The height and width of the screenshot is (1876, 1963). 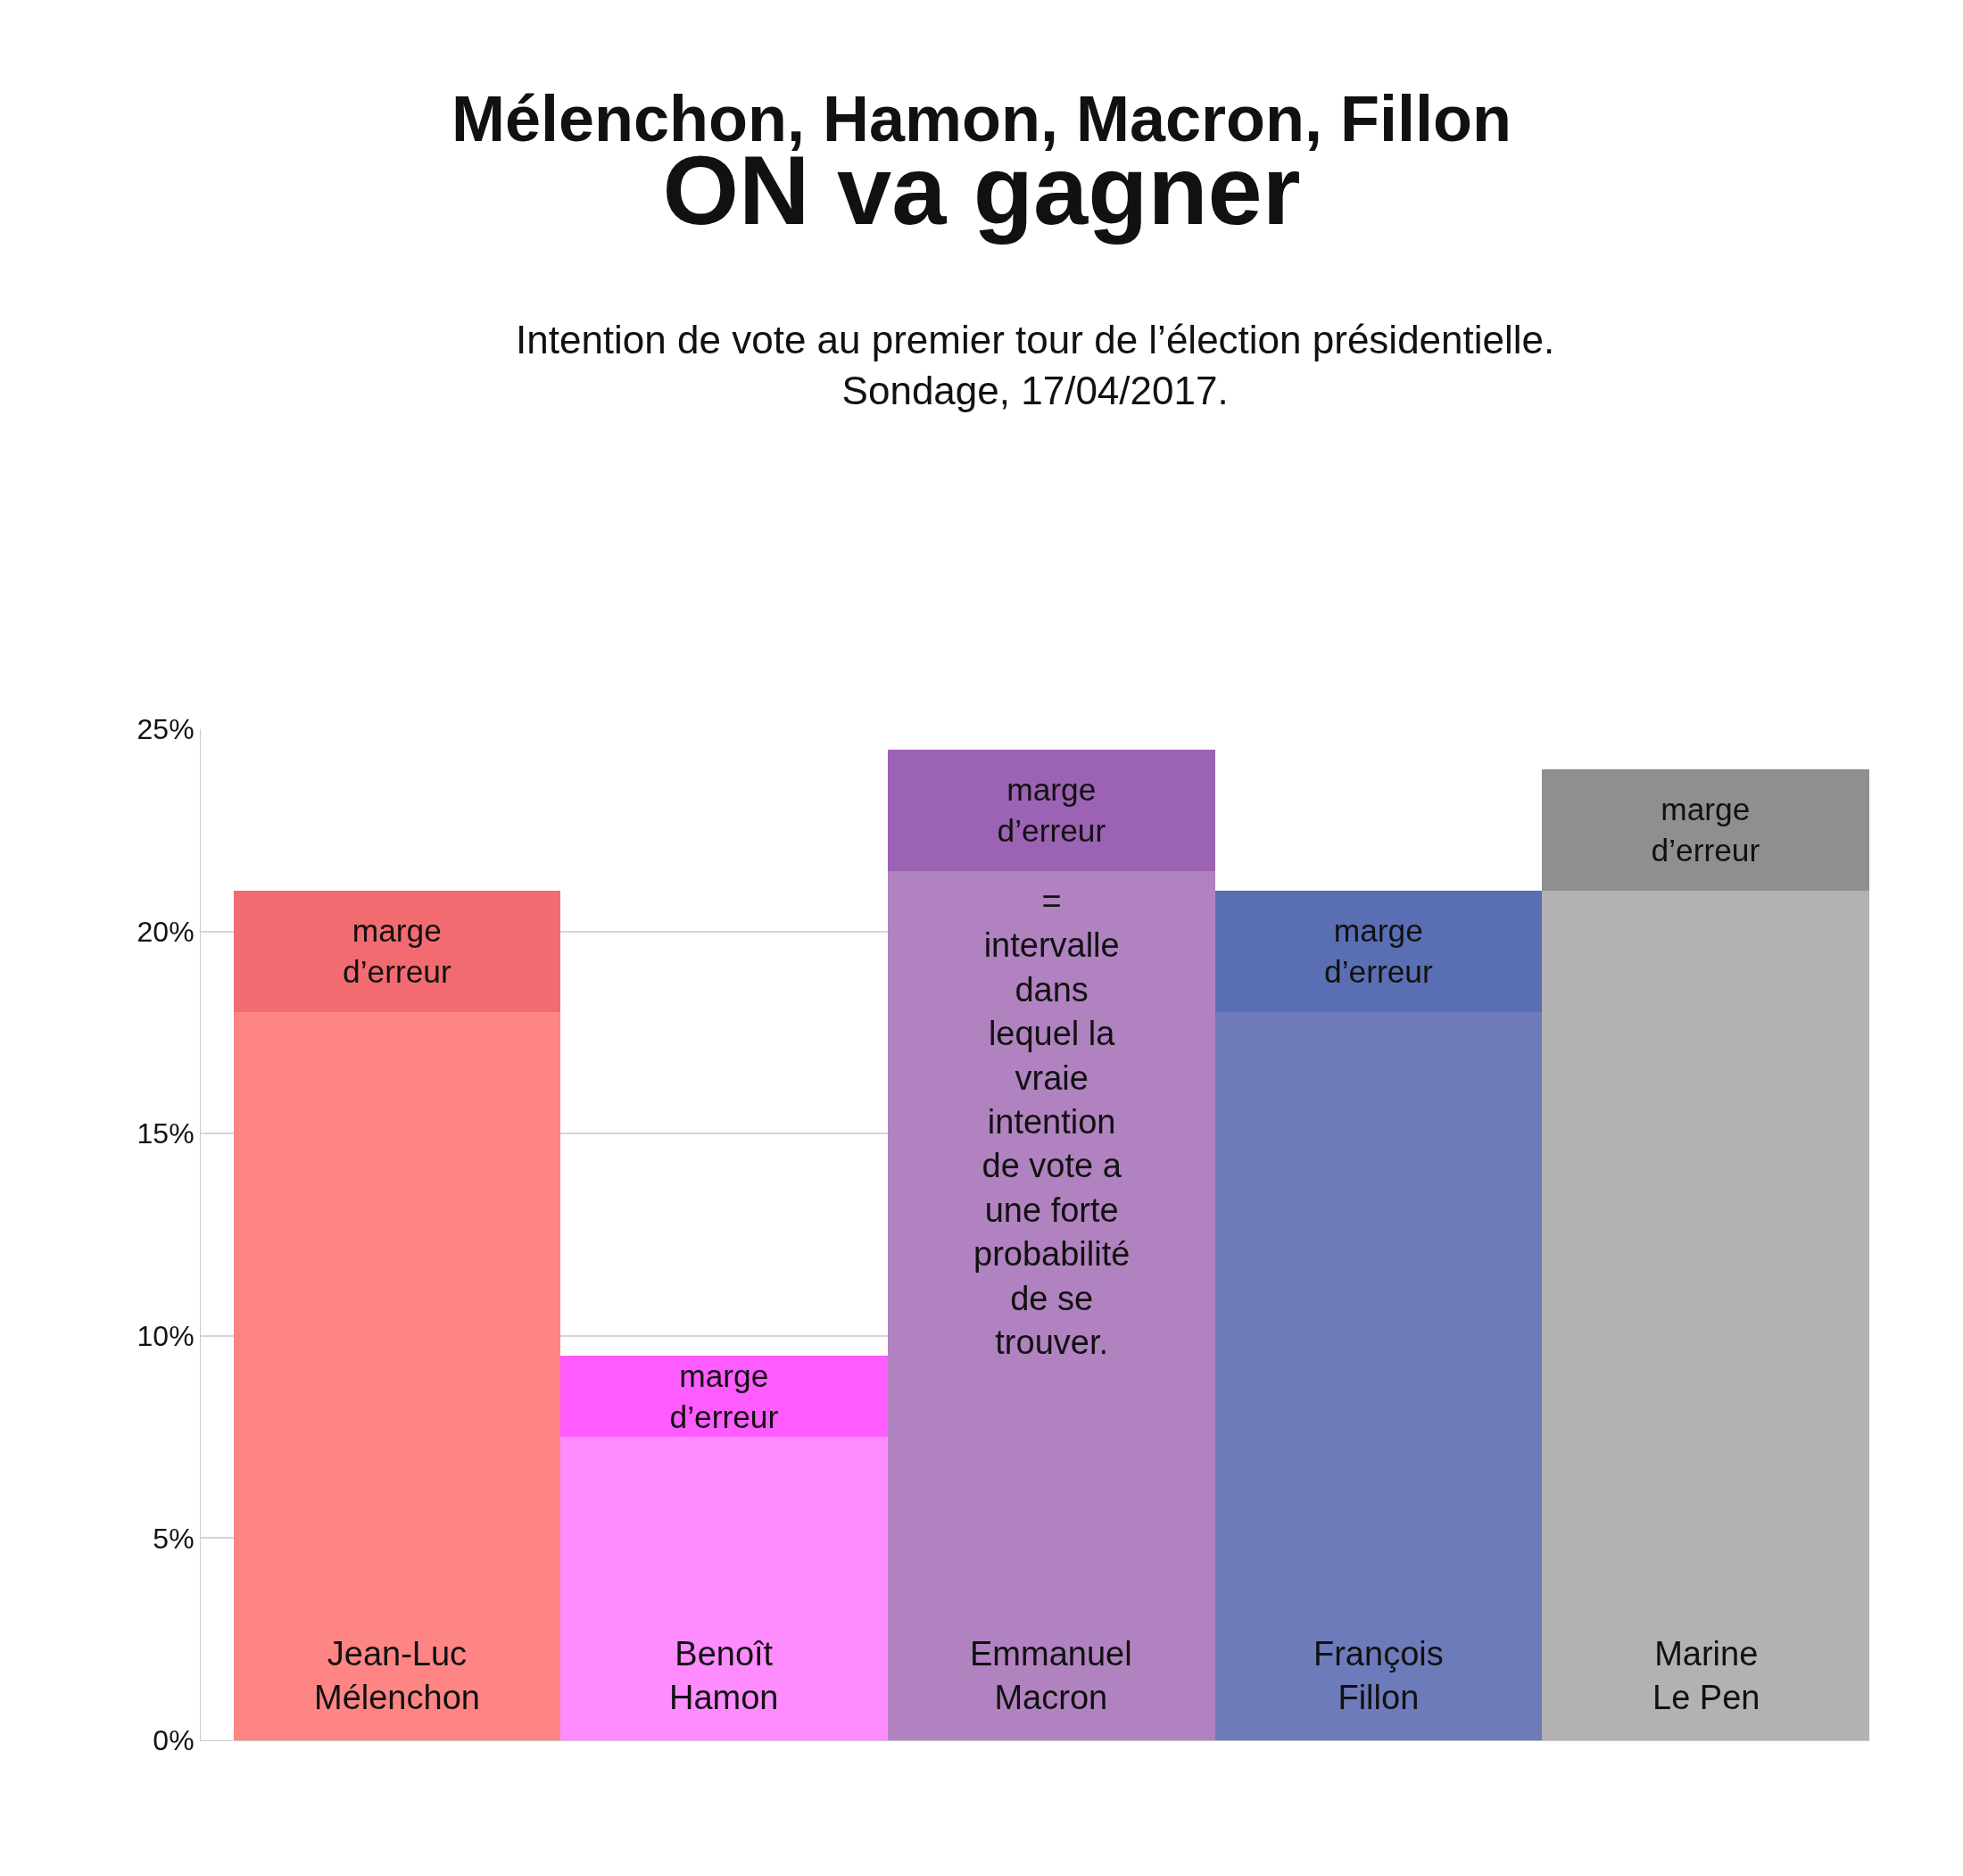 What do you see at coordinates (174, 1538) in the screenshot?
I see `y-tick-label: 5%` at bounding box center [174, 1538].